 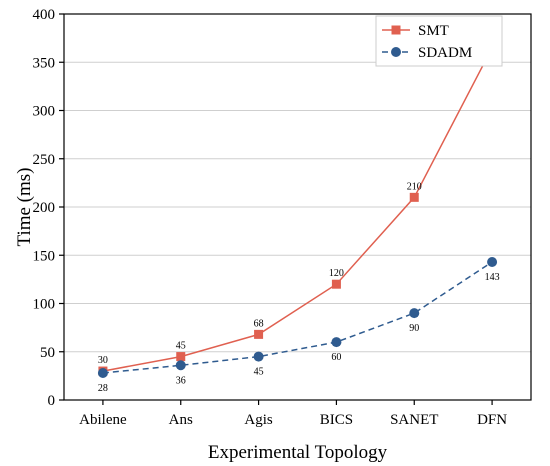 What do you see at coordinates (336, 420) in the screenshot?
I see `x-tick-label: BICS` at bounding box center [336, 420].